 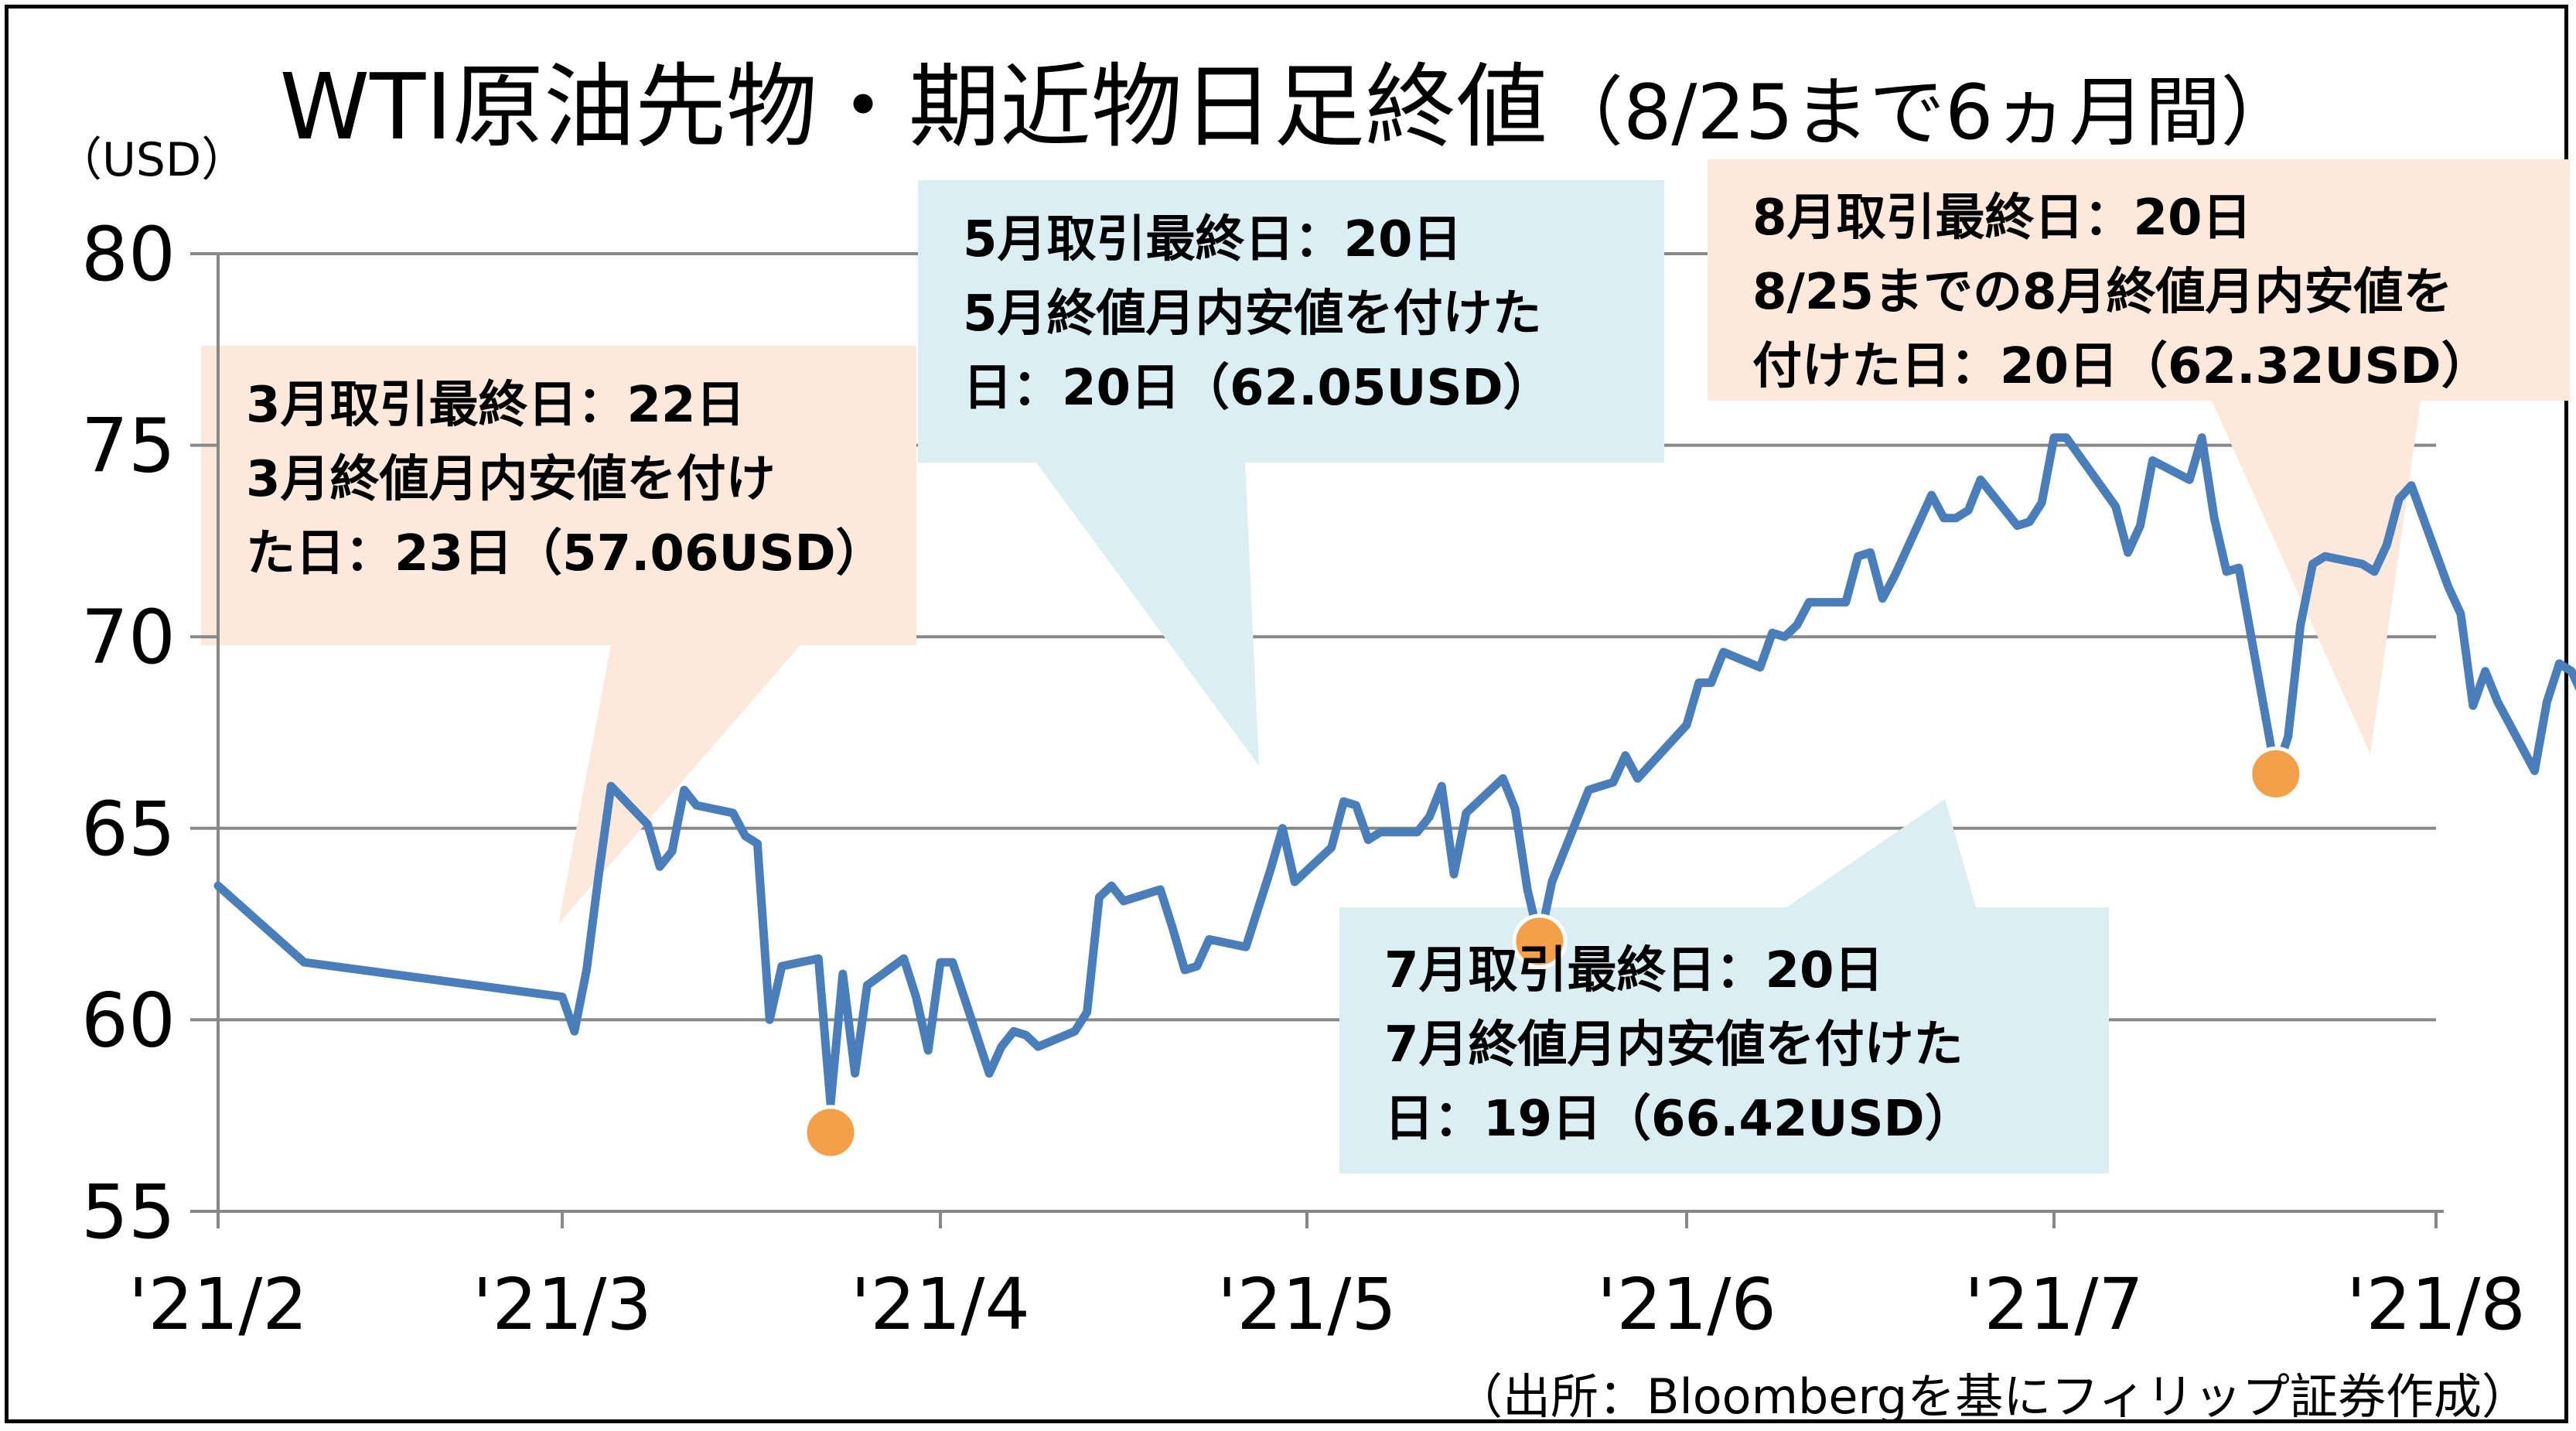 I want to click on callout-line: 付けた日：20日（62.32USD）, so click(x=2122, y=366).